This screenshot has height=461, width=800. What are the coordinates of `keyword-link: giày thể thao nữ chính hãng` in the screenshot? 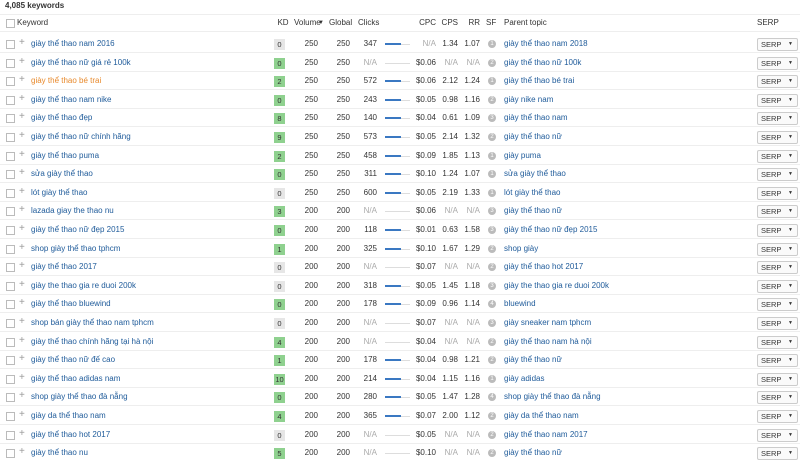 It's located at (81, 136).